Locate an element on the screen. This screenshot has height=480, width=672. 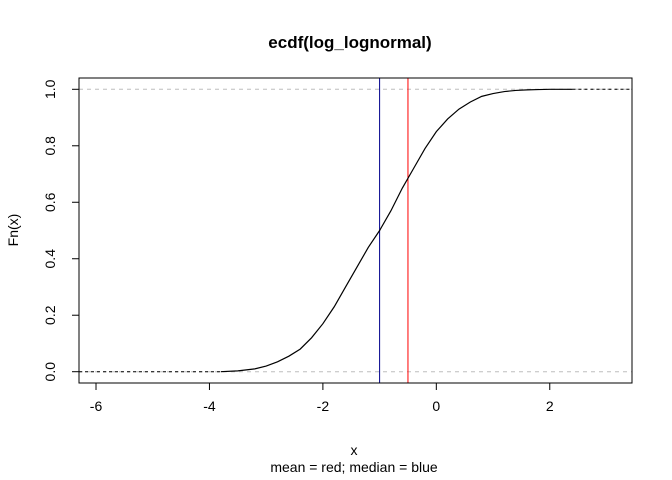
x-axis-label: x is located at coordinates (354, 450).